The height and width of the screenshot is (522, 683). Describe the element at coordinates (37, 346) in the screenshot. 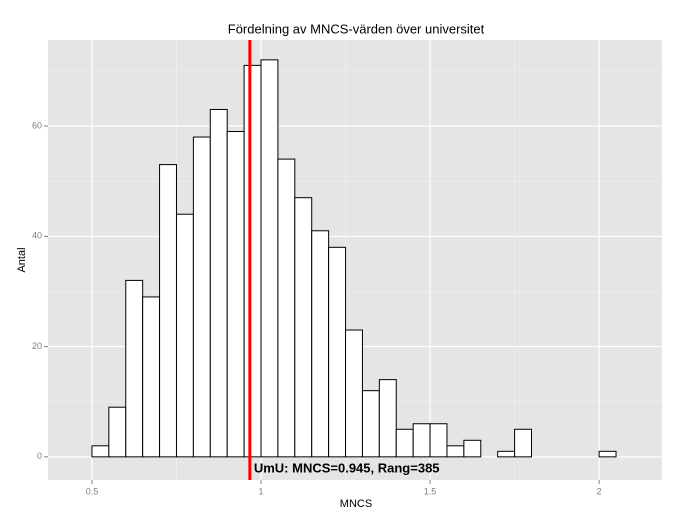

I see `y-tick-label: 20` at that location.